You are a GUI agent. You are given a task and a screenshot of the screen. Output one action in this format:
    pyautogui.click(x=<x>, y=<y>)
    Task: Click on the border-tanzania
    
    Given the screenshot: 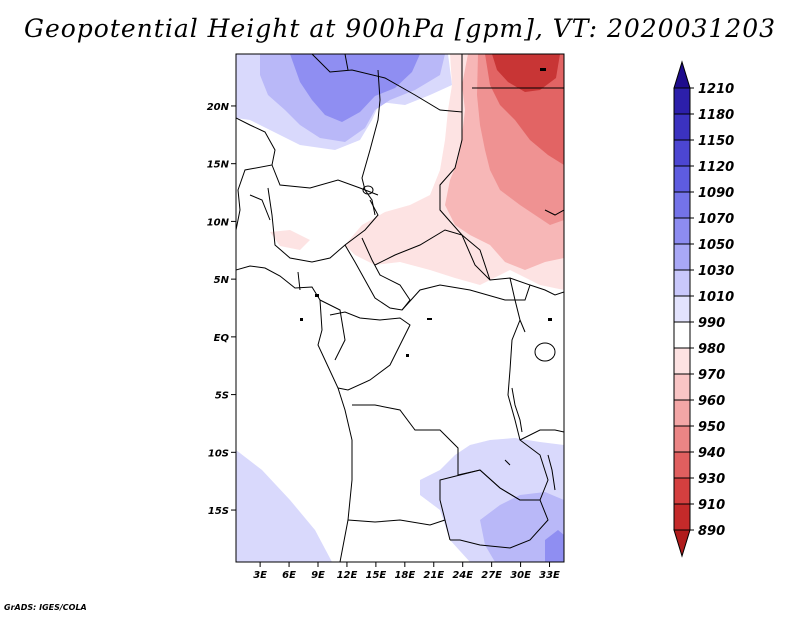 What is the action you would take?
    pyautogui.click(x=541, y=435)
    